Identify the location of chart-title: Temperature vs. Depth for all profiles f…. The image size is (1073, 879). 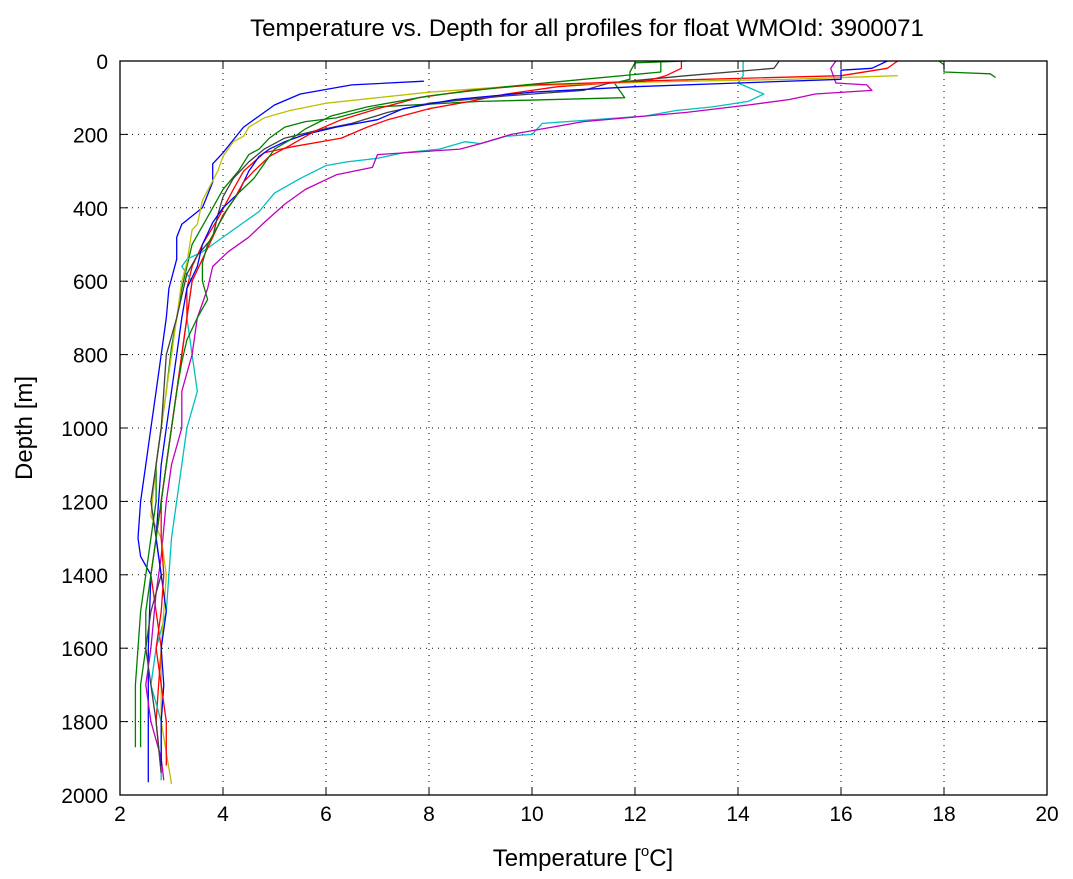
(587, 28).